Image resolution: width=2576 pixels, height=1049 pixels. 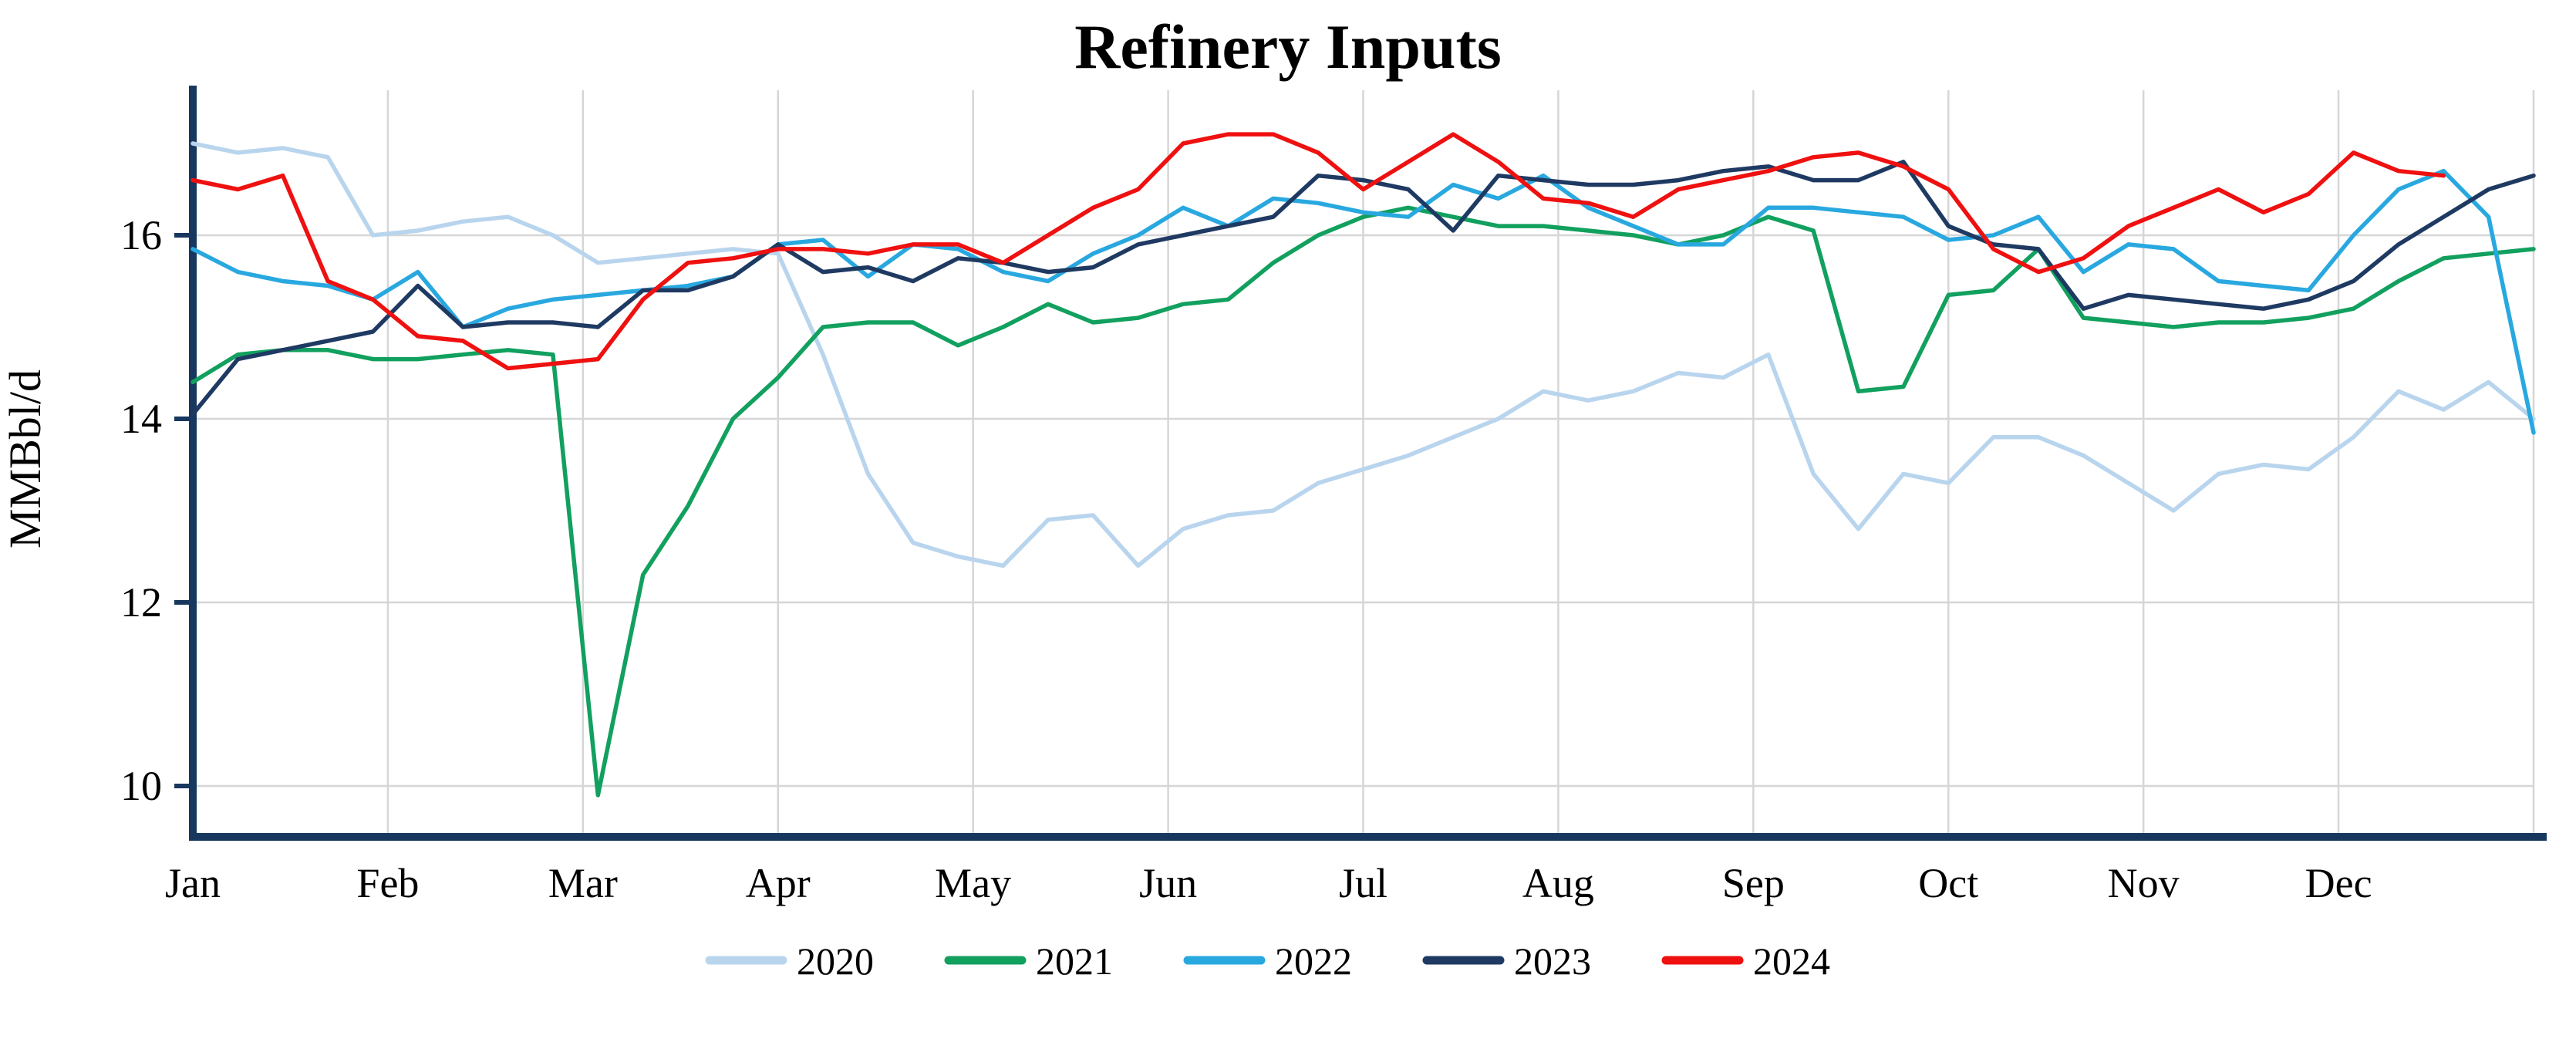 What do you see at coordinates (2144, 883) in the screenshot?
I see `x-tick-label: Nov` at bounding box center [2144, 883].